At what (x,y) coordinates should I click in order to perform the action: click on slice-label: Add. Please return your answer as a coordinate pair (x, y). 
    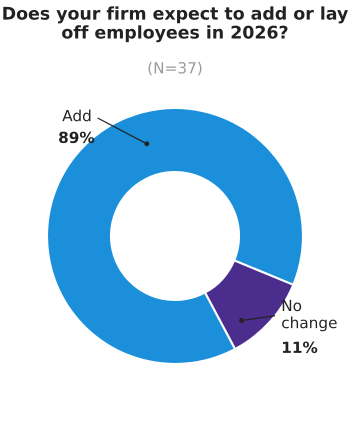
    Looking at the image, I should click on (76, 116).